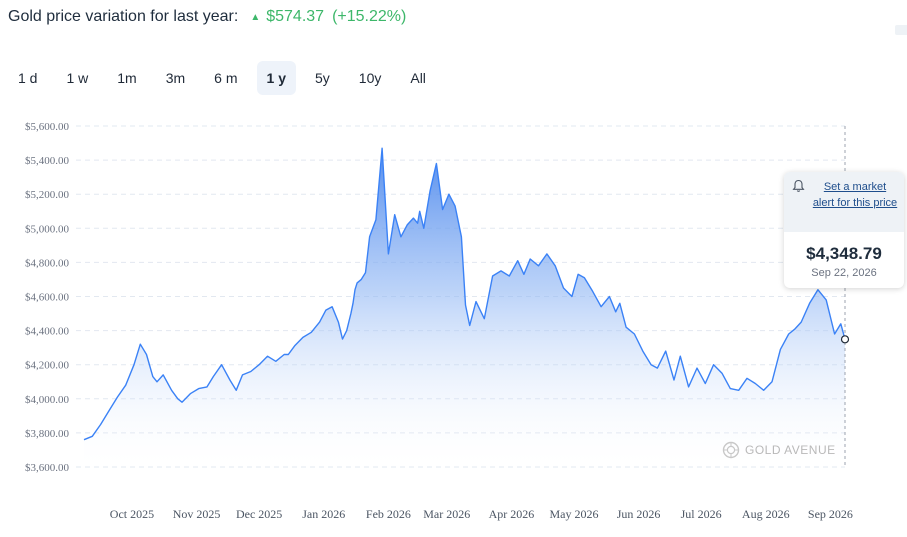  I want to click on range-tab-10y: 10y, so click(370, 78).